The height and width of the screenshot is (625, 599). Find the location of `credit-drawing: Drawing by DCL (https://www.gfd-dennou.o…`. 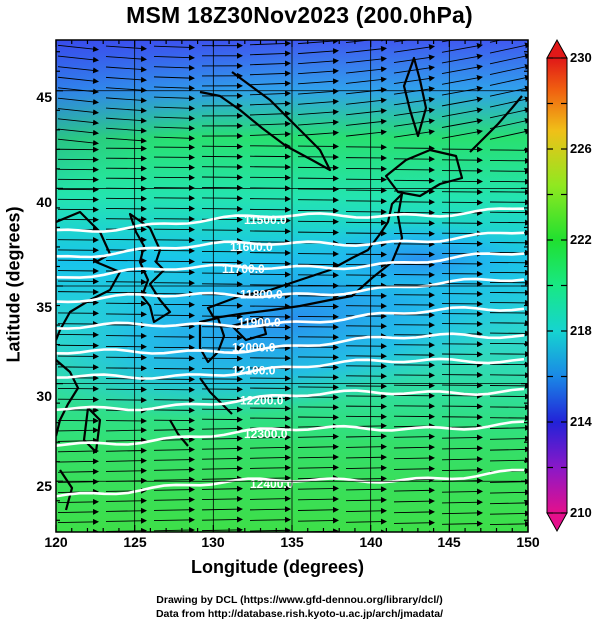

credit-drawing: Drawing by DCL (https://www.gfd-dennou.o… is located at coordinates (299, 600).